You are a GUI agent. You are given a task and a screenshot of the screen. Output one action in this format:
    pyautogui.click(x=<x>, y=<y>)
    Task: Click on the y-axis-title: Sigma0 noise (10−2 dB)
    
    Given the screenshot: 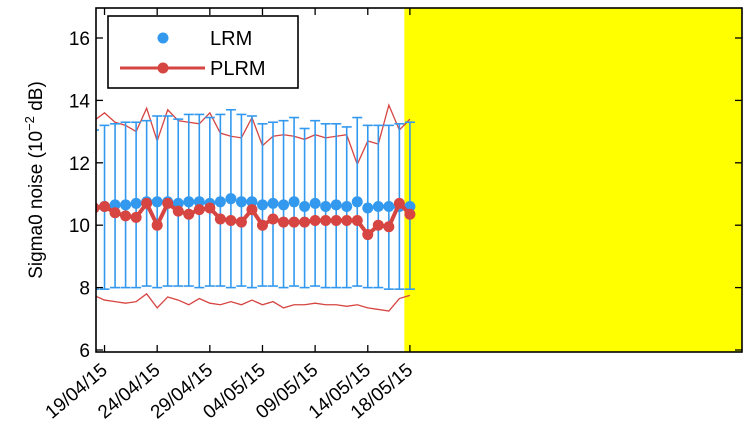 What is the action you would take?
    pyautogui.click(x=34, y=180)
    